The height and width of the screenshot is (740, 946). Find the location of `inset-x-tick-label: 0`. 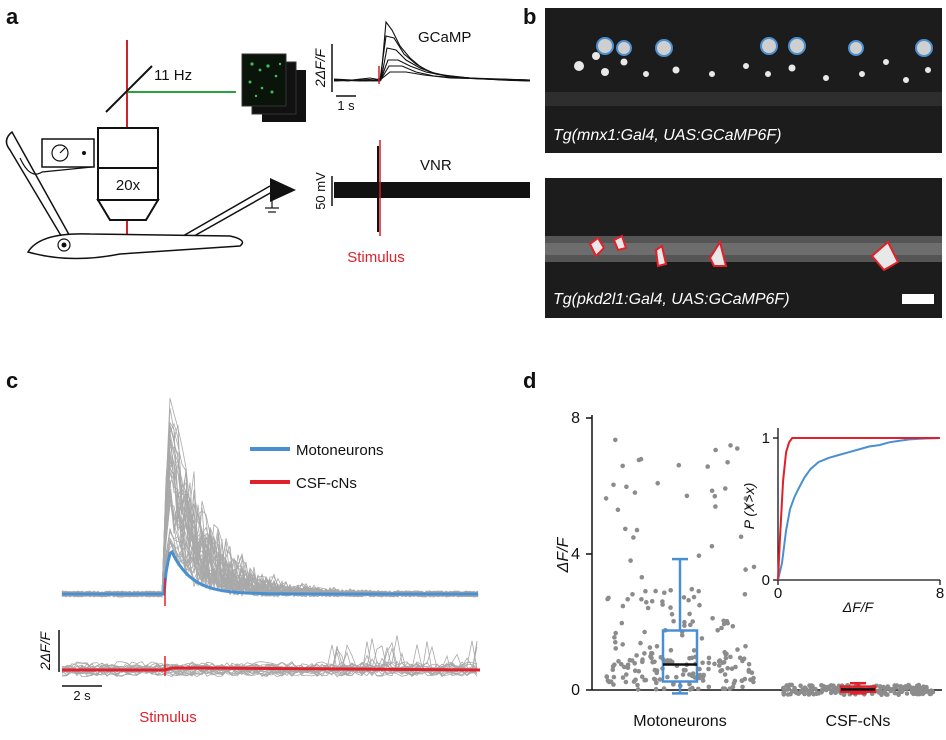

inset-x-tick-label: 0 is located at coordinates (778, 593).